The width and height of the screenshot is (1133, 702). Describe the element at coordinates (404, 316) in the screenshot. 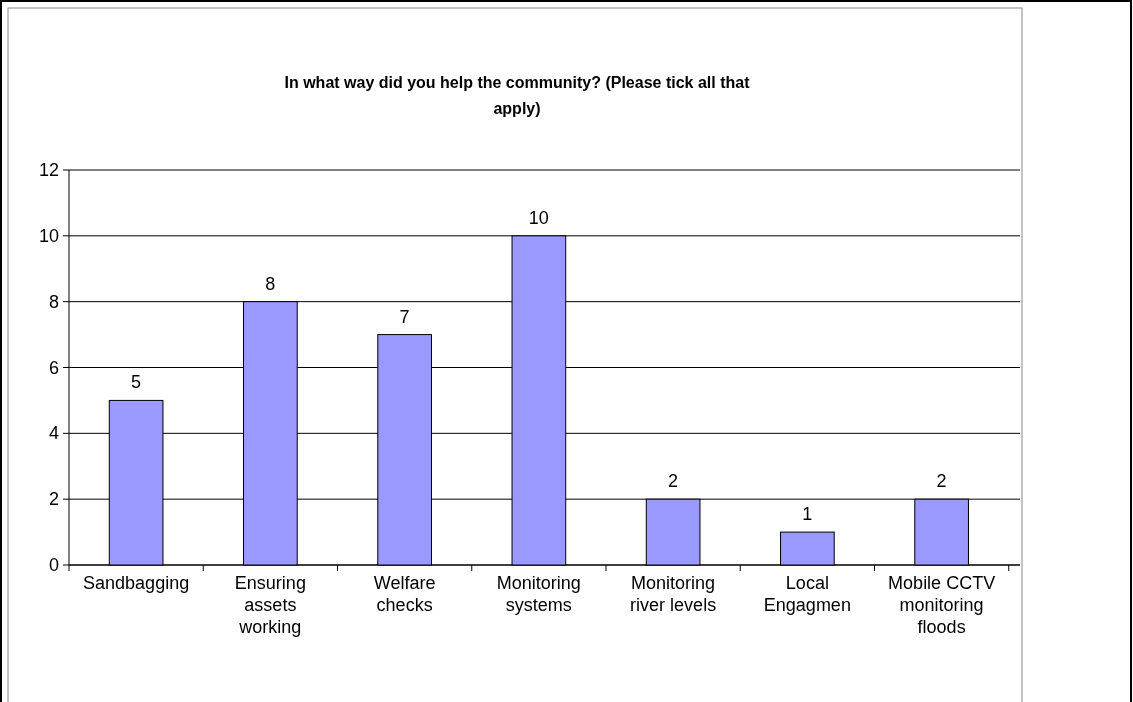

I see `data-label: 7` at that location.